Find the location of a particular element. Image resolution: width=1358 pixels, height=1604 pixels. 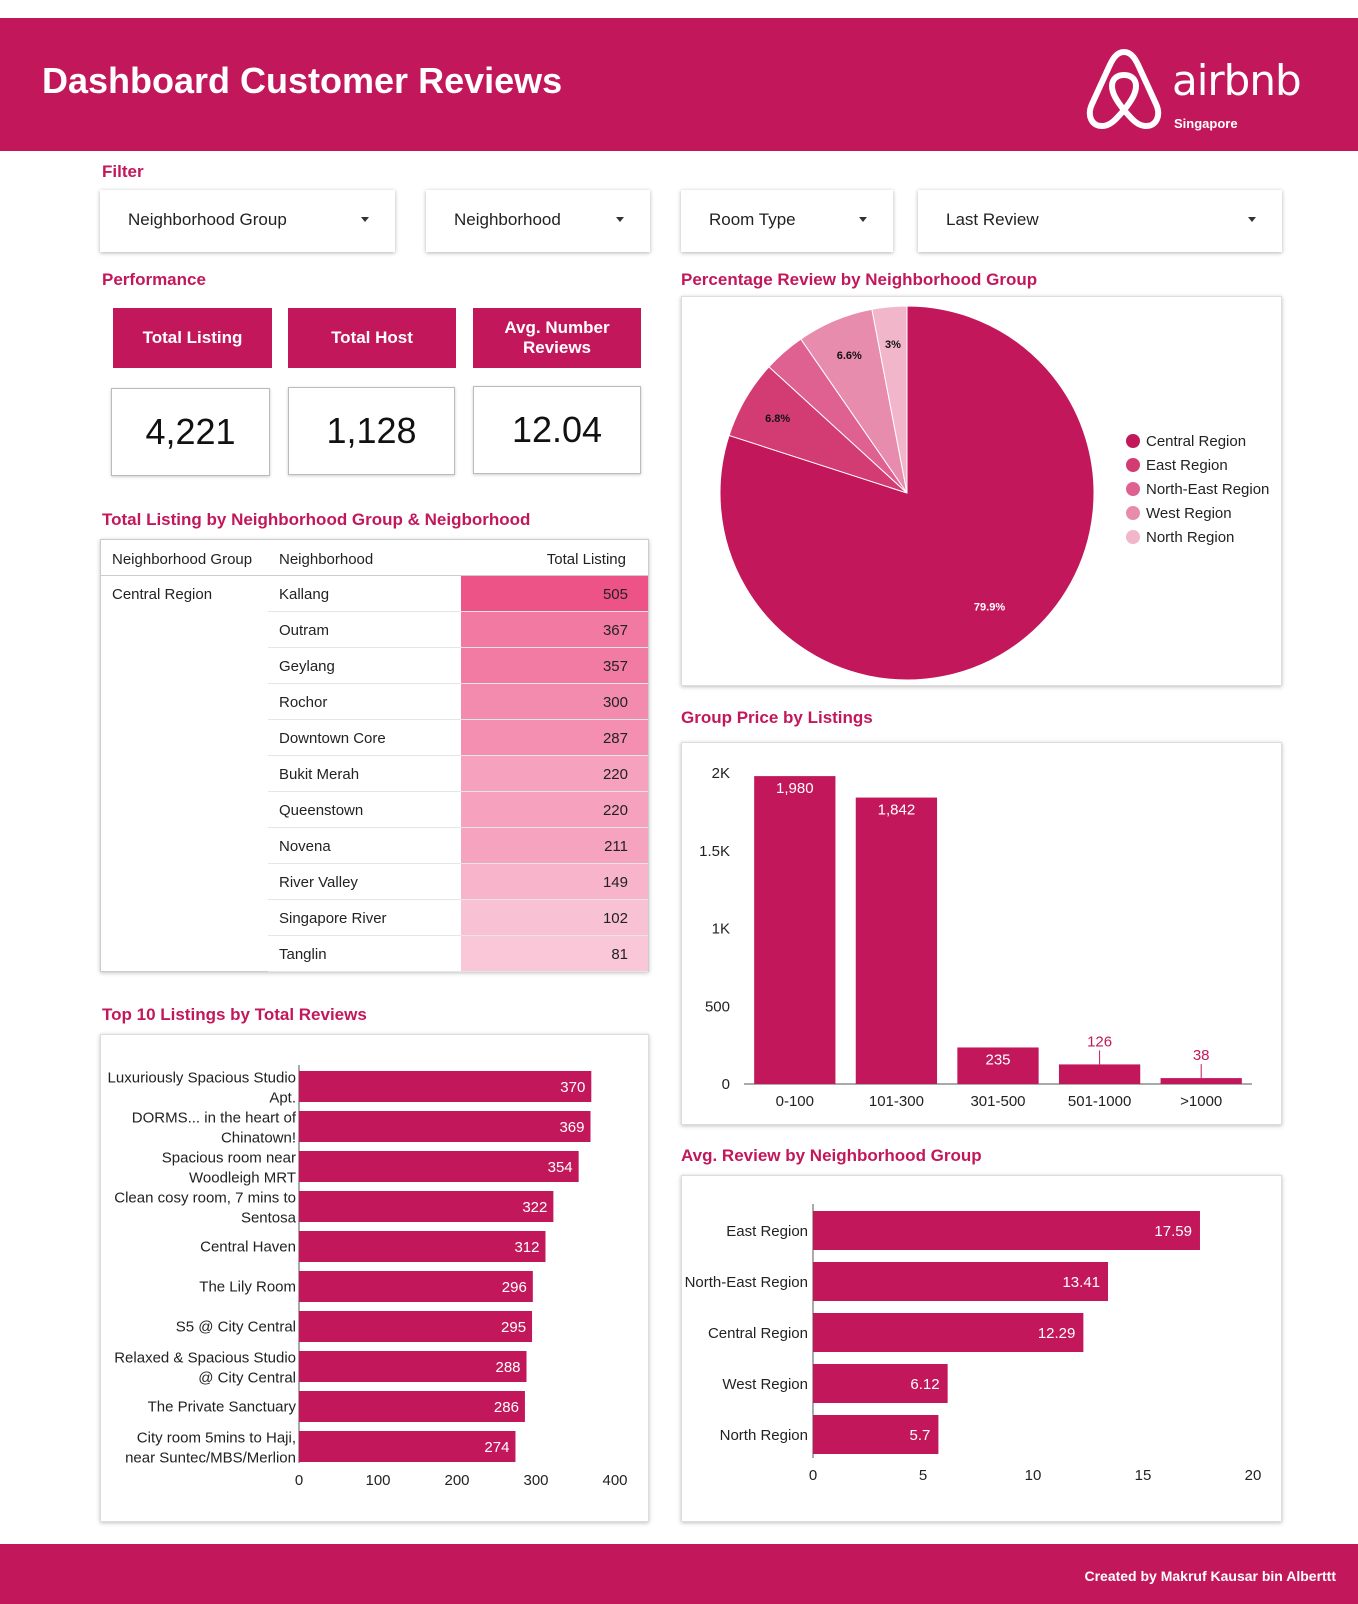

bar-data-label: 312 is located at coordinates (526, 1247).